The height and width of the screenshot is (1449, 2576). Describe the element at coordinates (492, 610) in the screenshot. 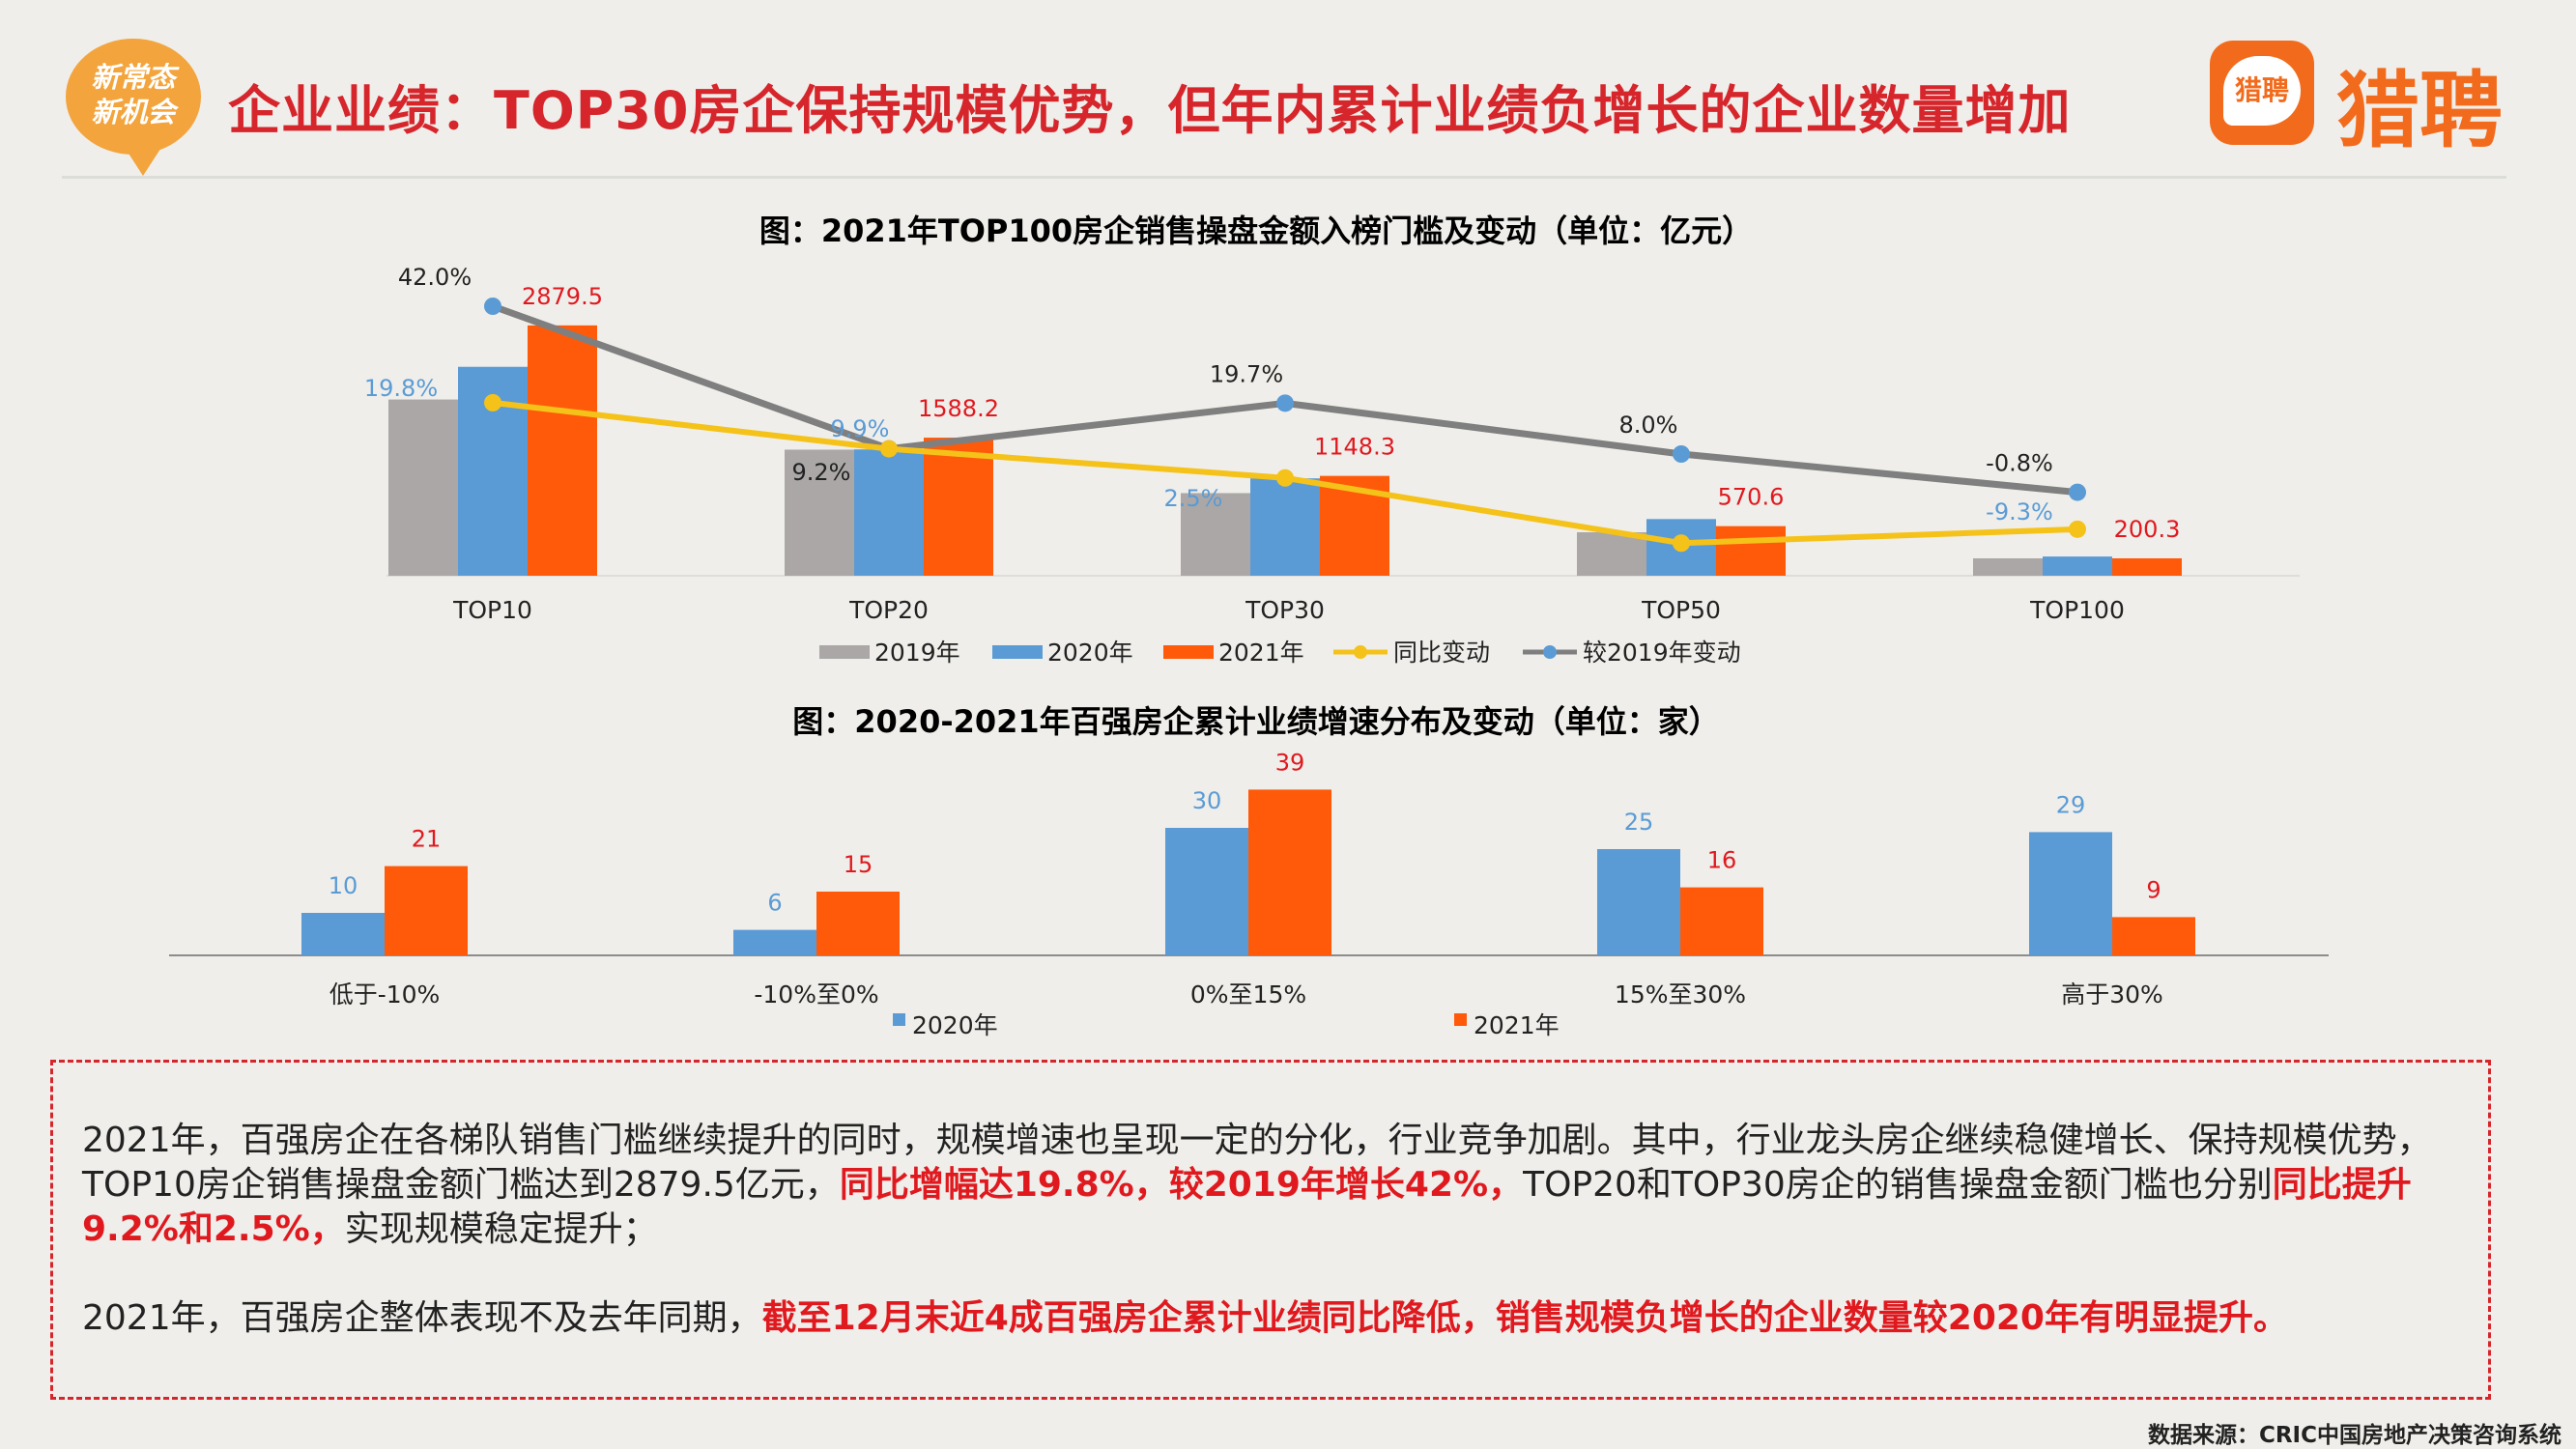

I see `category-label-TOP10: TOP10` at that location.